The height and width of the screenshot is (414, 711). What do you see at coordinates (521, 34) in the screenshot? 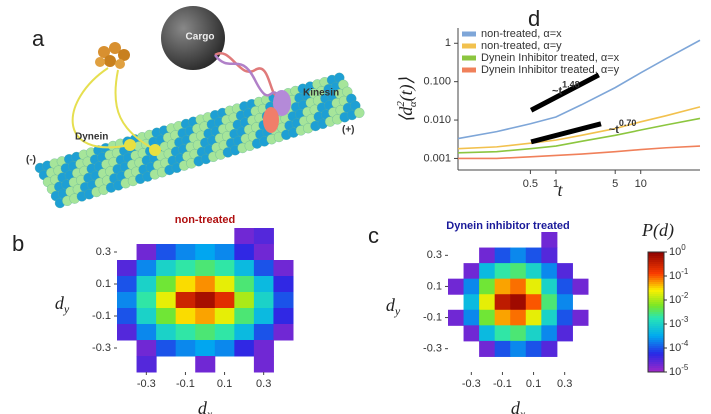
I see `legend-label: non-treated, α=x` at bounding box center [521, 34].